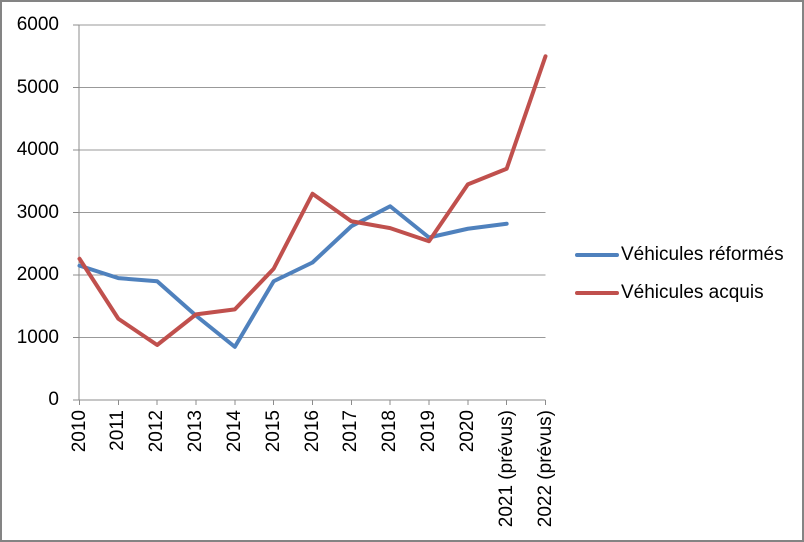 This screenshot has height=542, width=804. Describe the element at coordinates (692, 292) in the screenshot. I see `legend-label-acquis: Véhicules acquis` at that location.